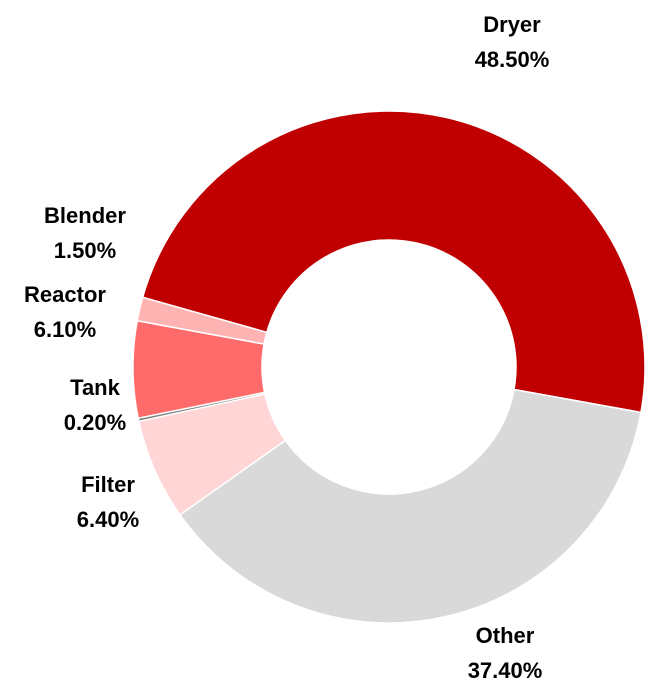  I want to click on slice-label-value: 6.40%, so click(108, 519).